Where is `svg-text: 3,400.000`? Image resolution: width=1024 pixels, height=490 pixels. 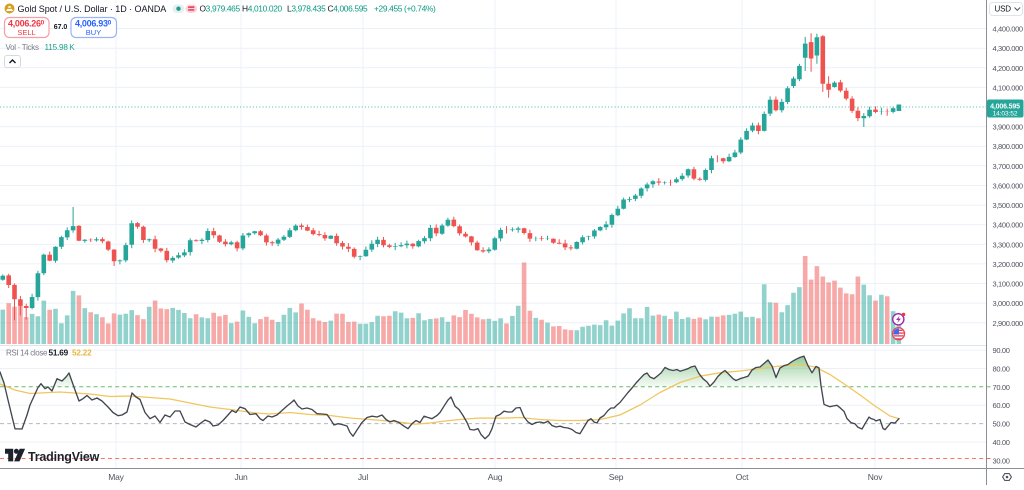
svg-text: 3,400.000 is located at coordinates (1008, 225).